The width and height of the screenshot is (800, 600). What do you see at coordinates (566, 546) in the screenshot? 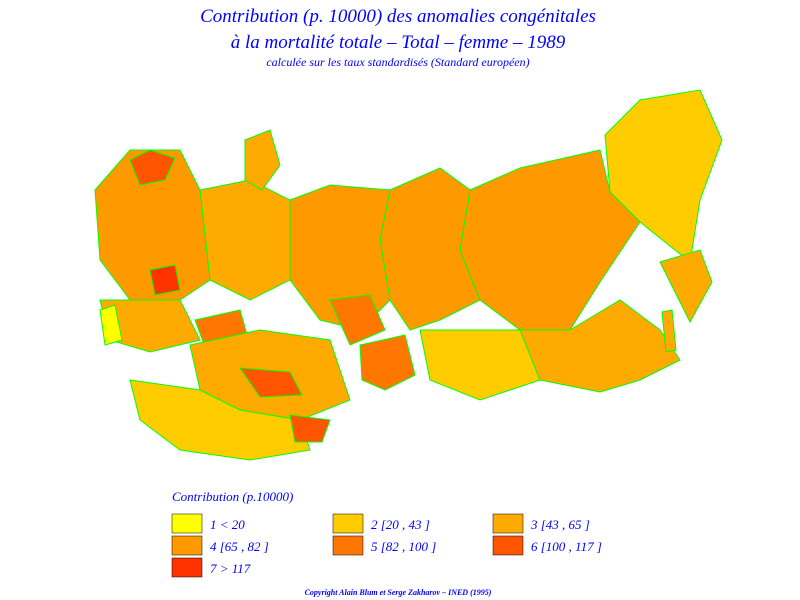
I see `legend-label: 6 [100 , 117 ]` at bounding box center [566, 546].